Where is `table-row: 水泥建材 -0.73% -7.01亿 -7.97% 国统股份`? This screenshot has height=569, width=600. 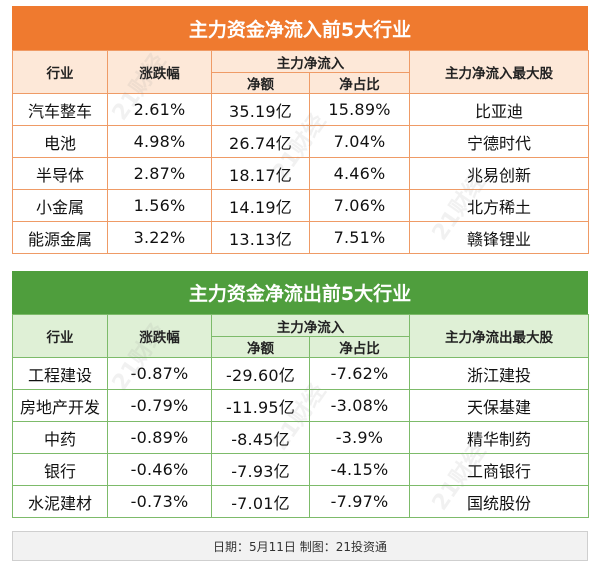
table-row: 水泥建材 -0.73% -7.01亿 -7.97% 国统股份 is located at coordinates (300, 501).